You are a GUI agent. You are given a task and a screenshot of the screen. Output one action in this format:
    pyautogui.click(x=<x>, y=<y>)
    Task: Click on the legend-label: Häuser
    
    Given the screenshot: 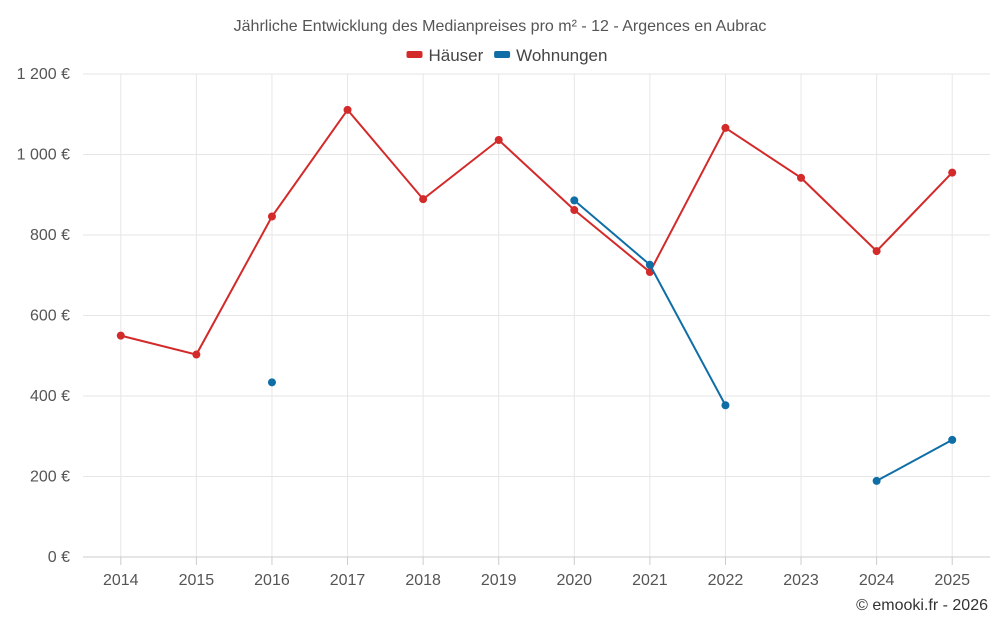 What is the action you would take?
    pyautogui.click(x=456, y=55)
    